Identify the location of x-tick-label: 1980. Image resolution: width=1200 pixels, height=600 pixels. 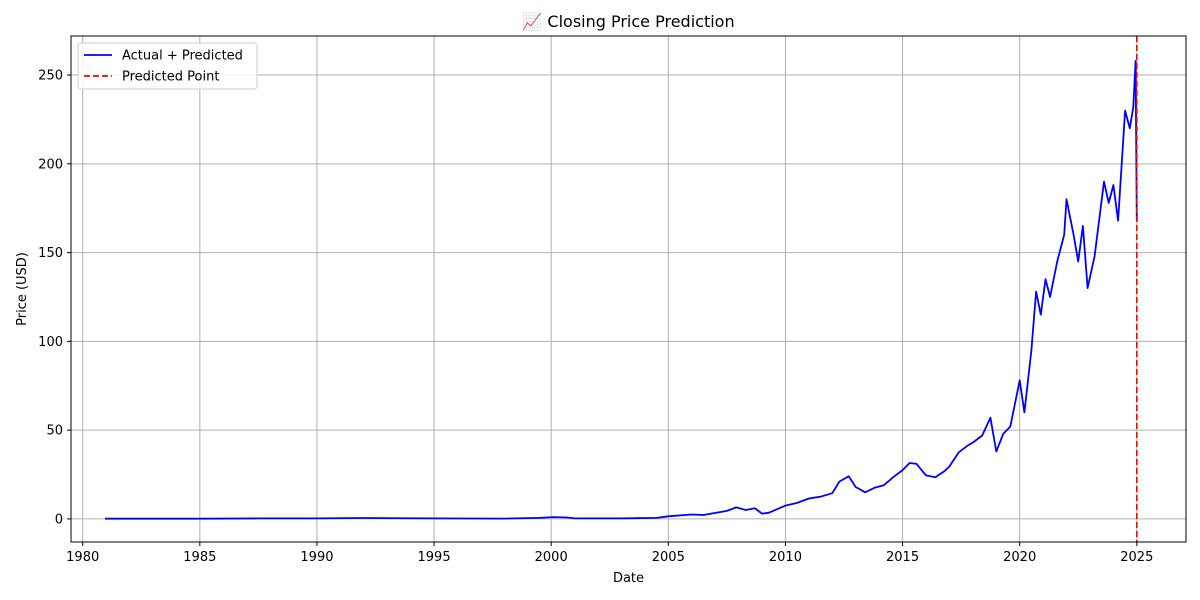
(82, 557).